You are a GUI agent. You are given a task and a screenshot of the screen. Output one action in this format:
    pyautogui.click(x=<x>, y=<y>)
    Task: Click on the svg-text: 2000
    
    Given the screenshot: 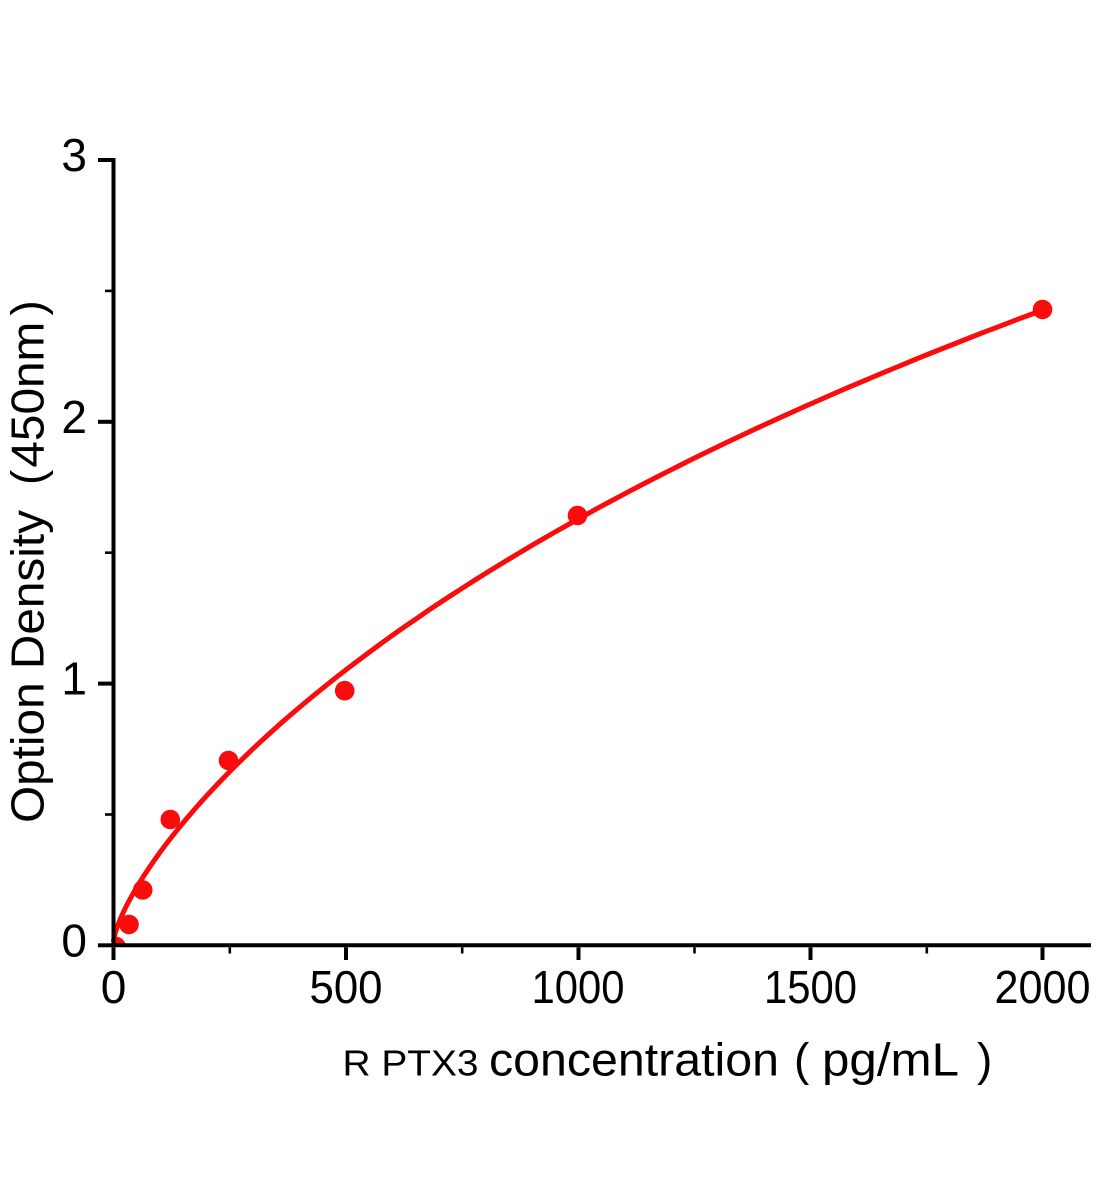 What is the action you would take?
    pyautogui.click(x=1043, y=987)
    